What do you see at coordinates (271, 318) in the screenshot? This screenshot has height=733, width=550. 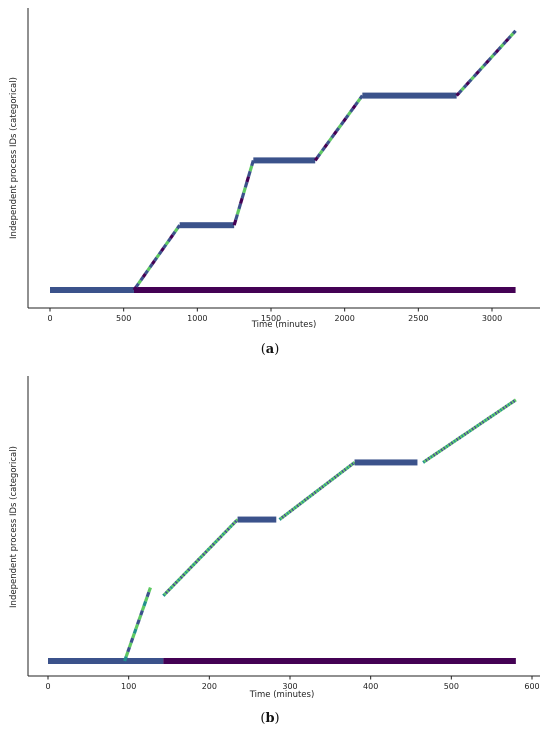 I see `x-tick-label: 1500` at bounding box center [271, 318].